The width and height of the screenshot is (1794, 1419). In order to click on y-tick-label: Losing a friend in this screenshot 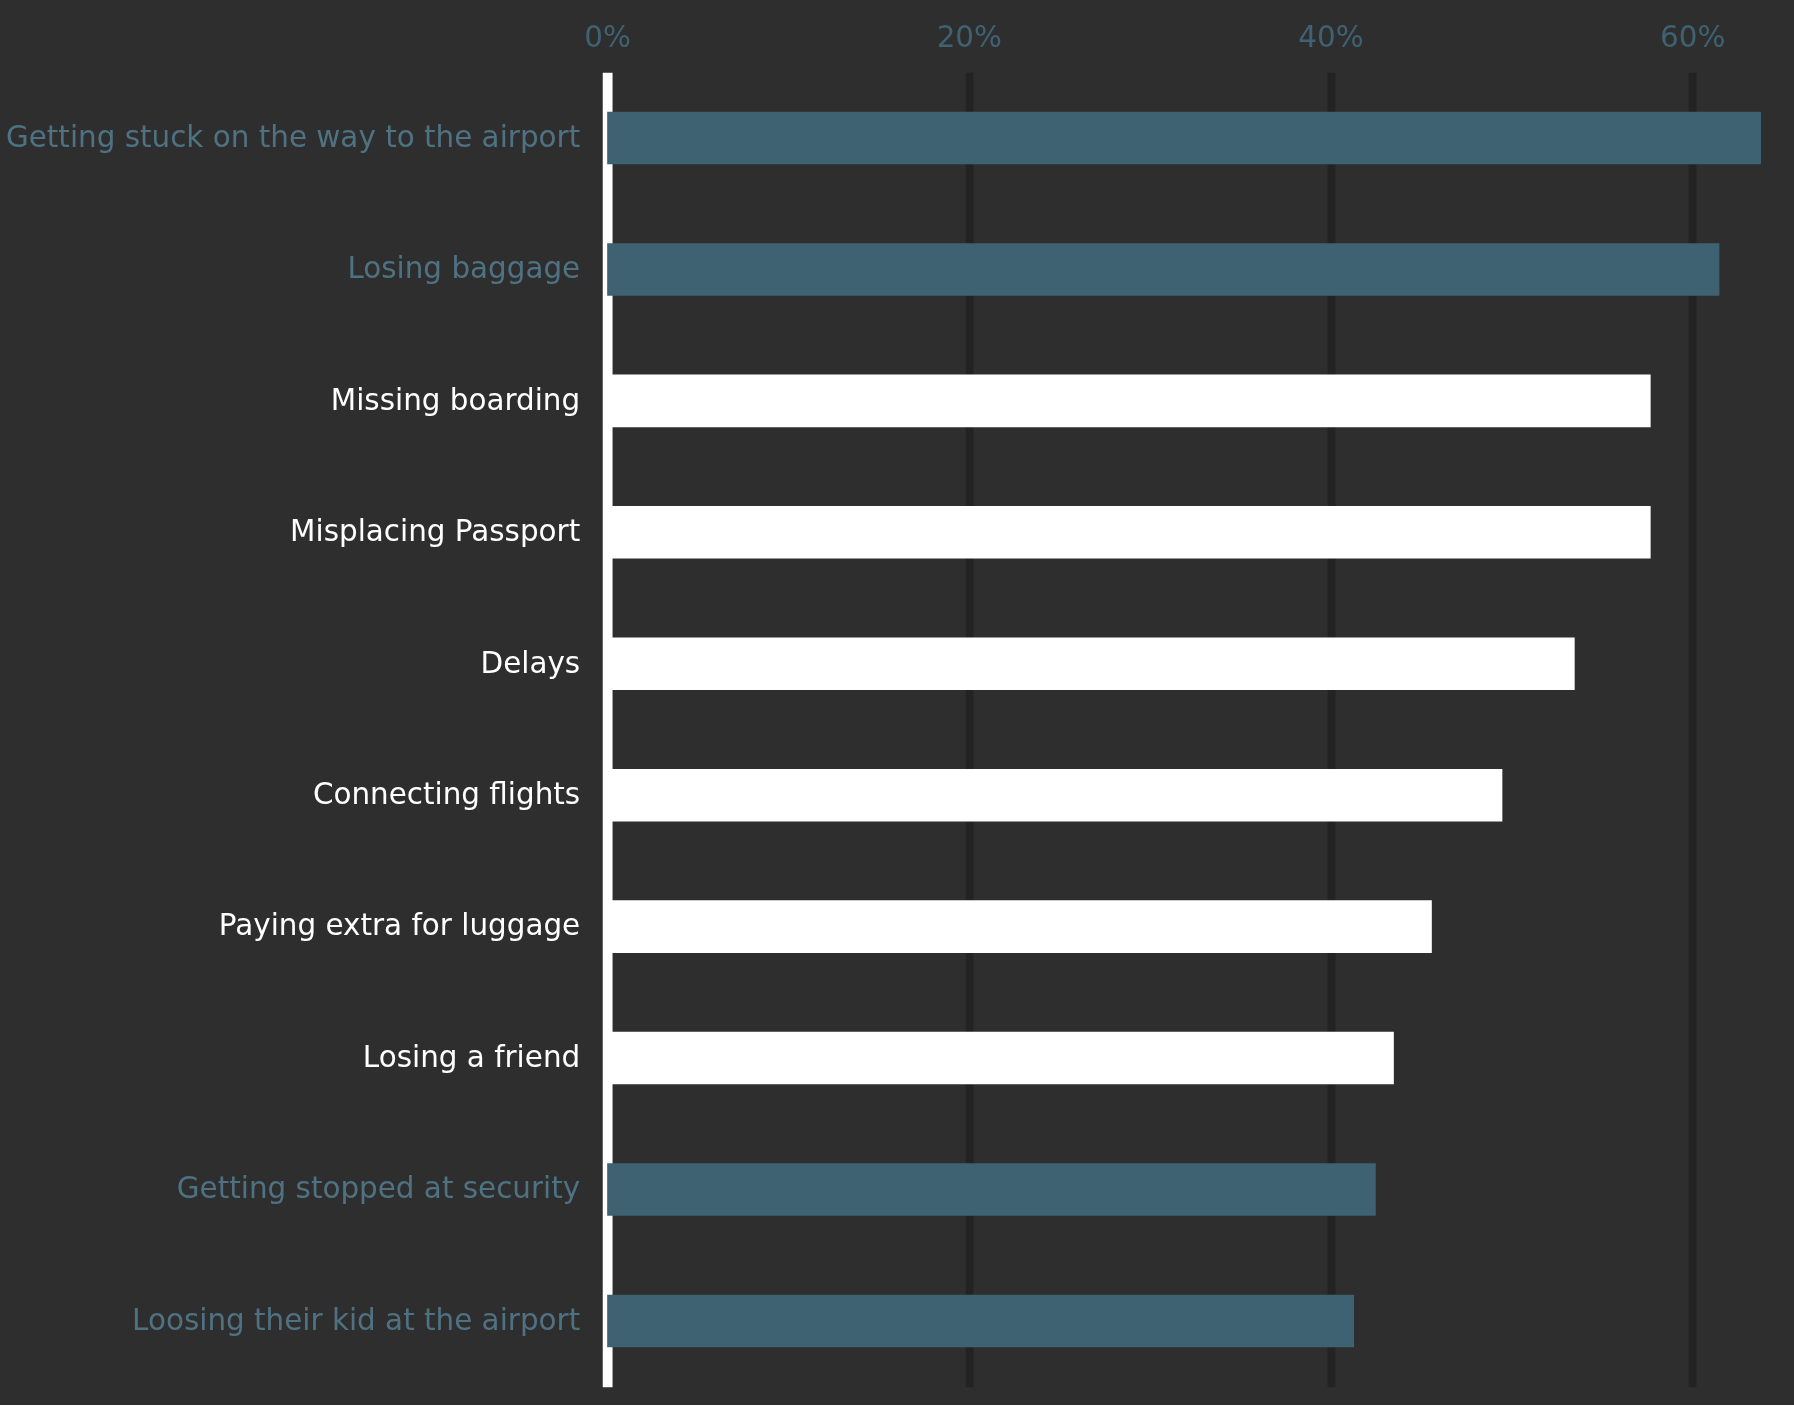, I will do `click(471, 1056)`.